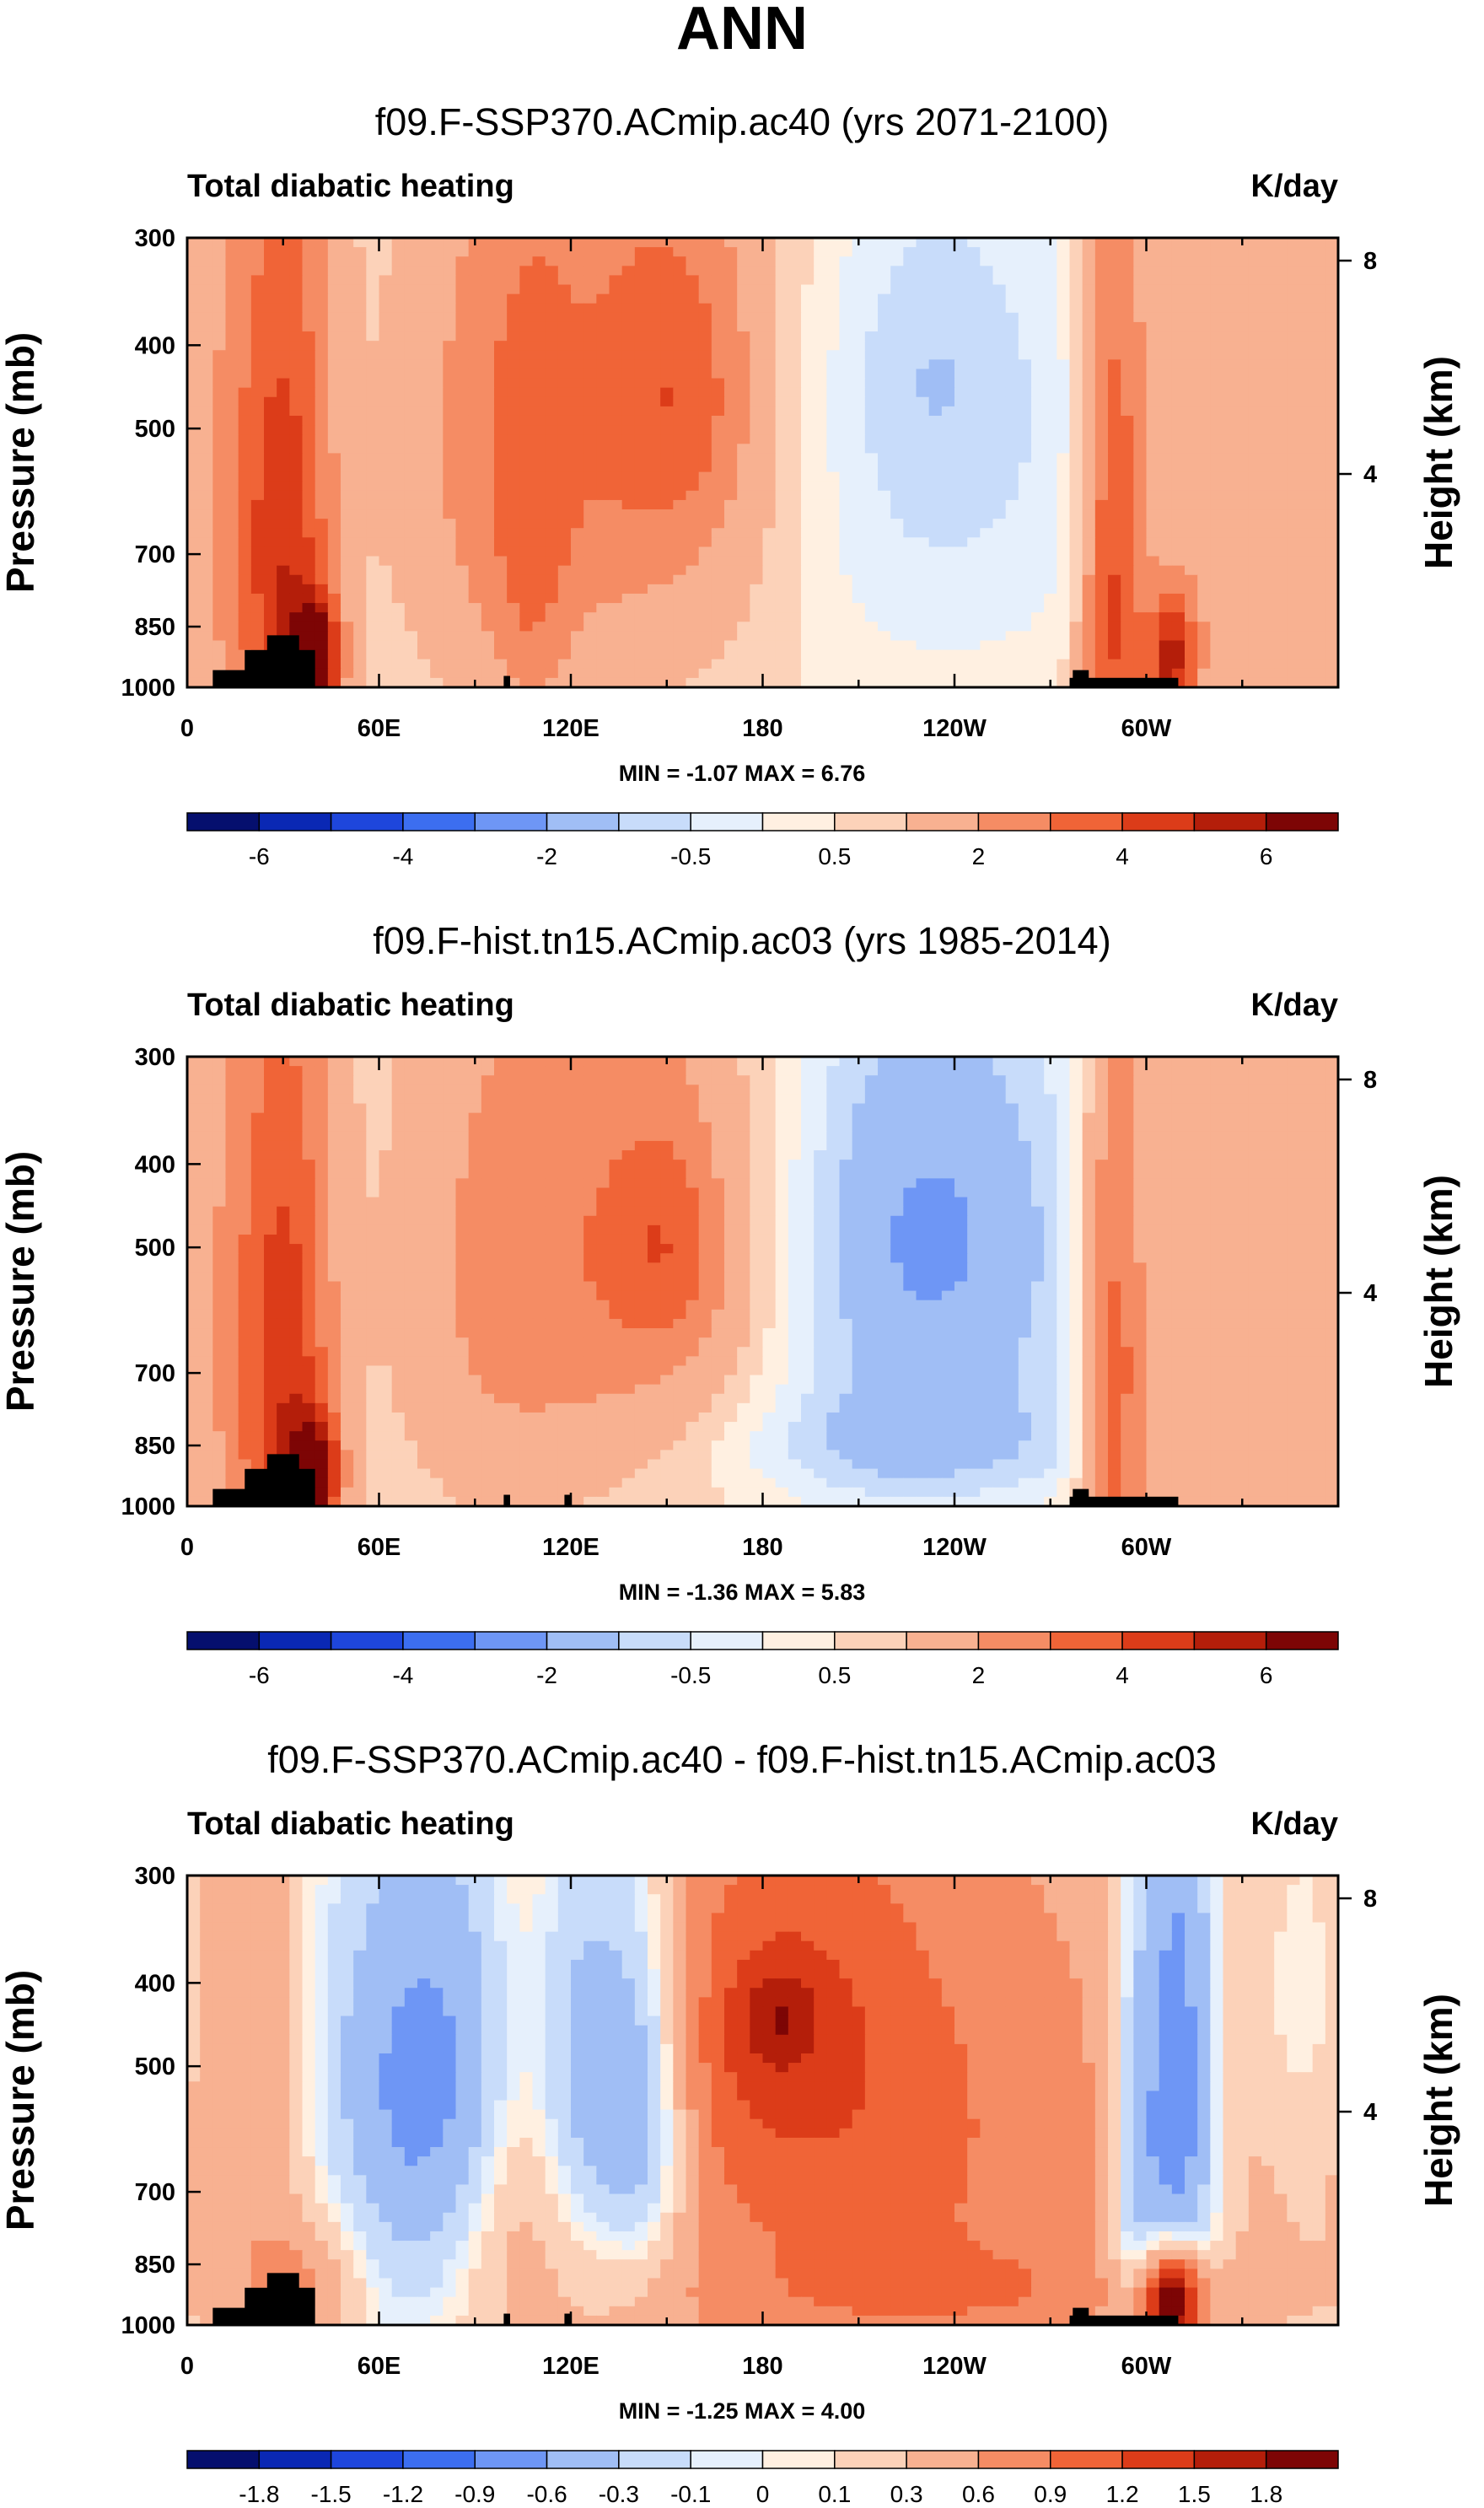 The width and height of the screenshot is (1484, 2508). I want to click on topography-mask, so click(506, 681).